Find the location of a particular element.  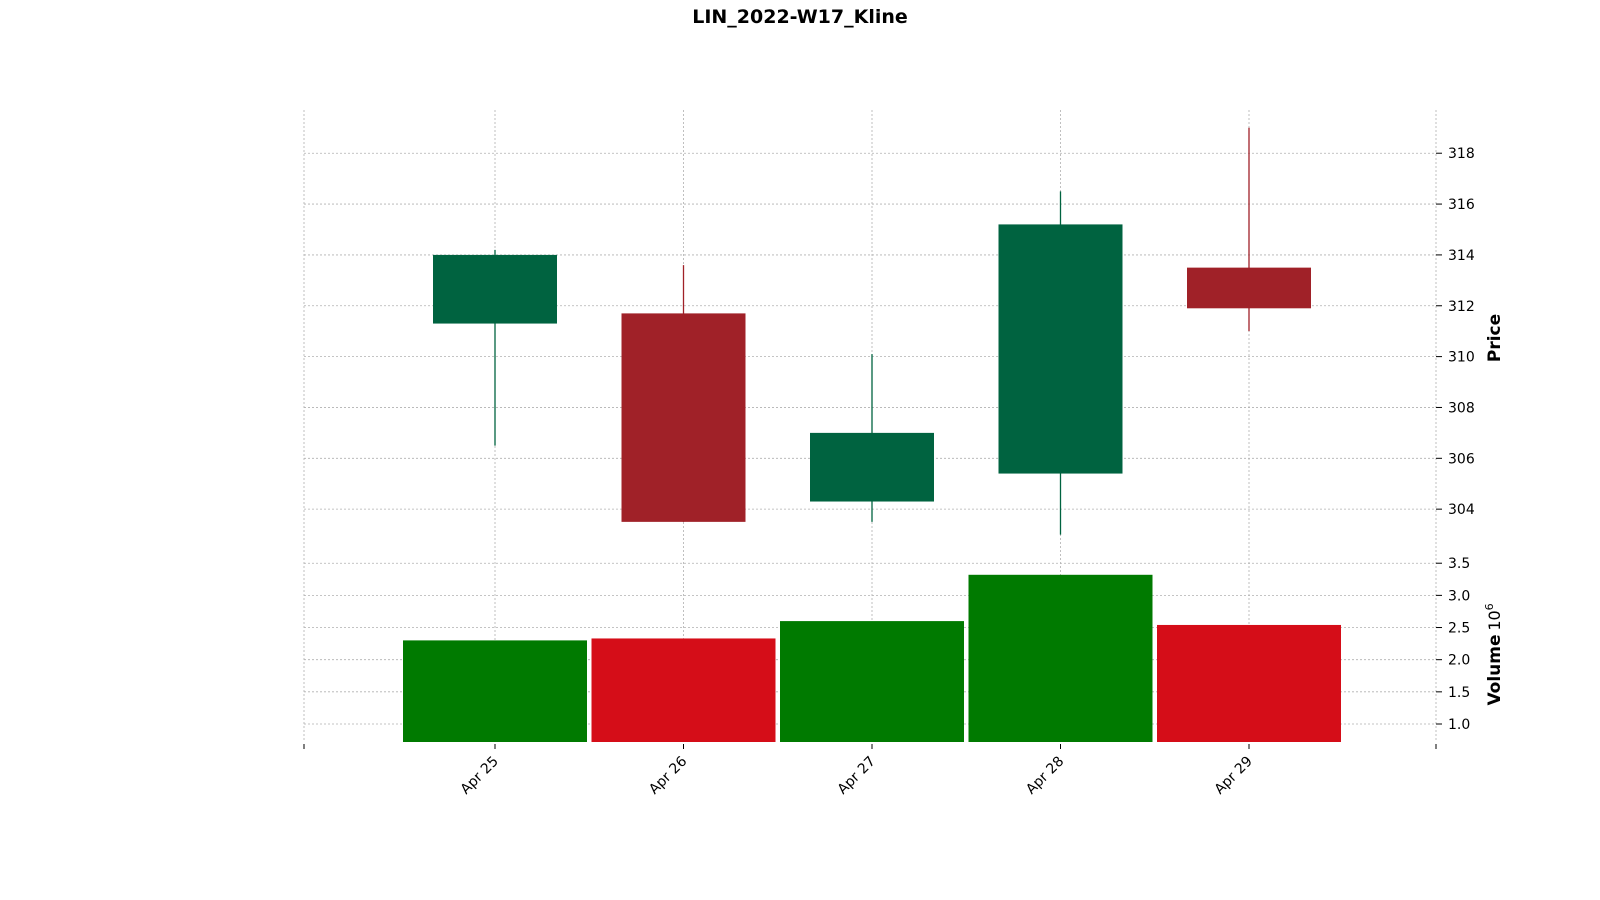

date-tick-label: Apr 27 is located at coordinates (857, 776).